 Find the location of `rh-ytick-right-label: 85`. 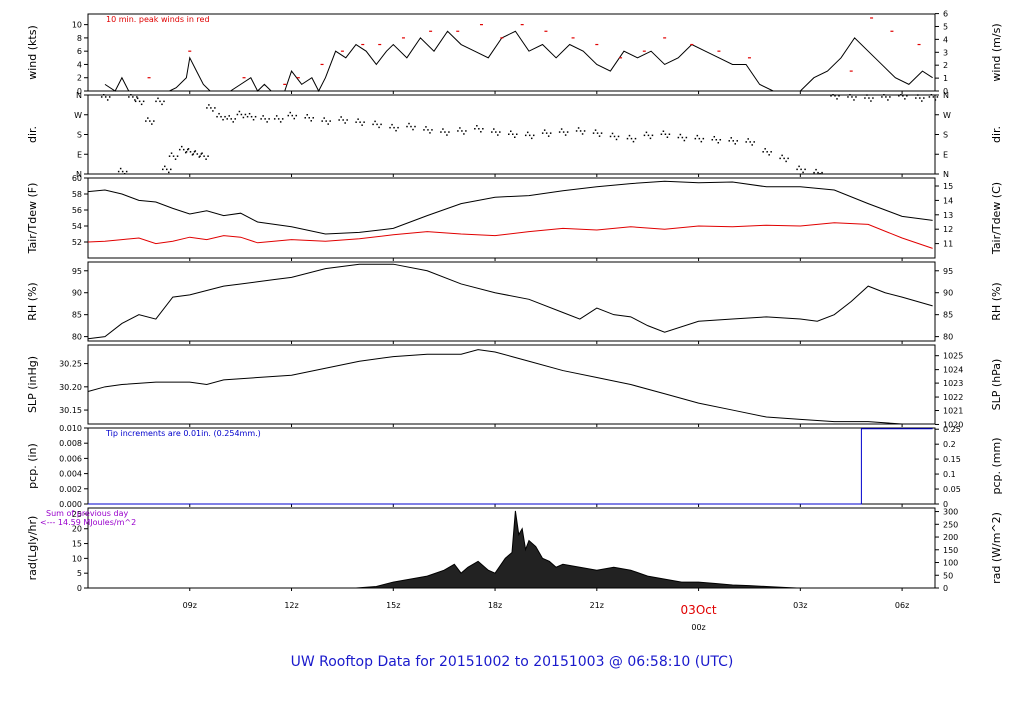

rh-ytick-right-label: 85 is located at coordinates (948, 315).